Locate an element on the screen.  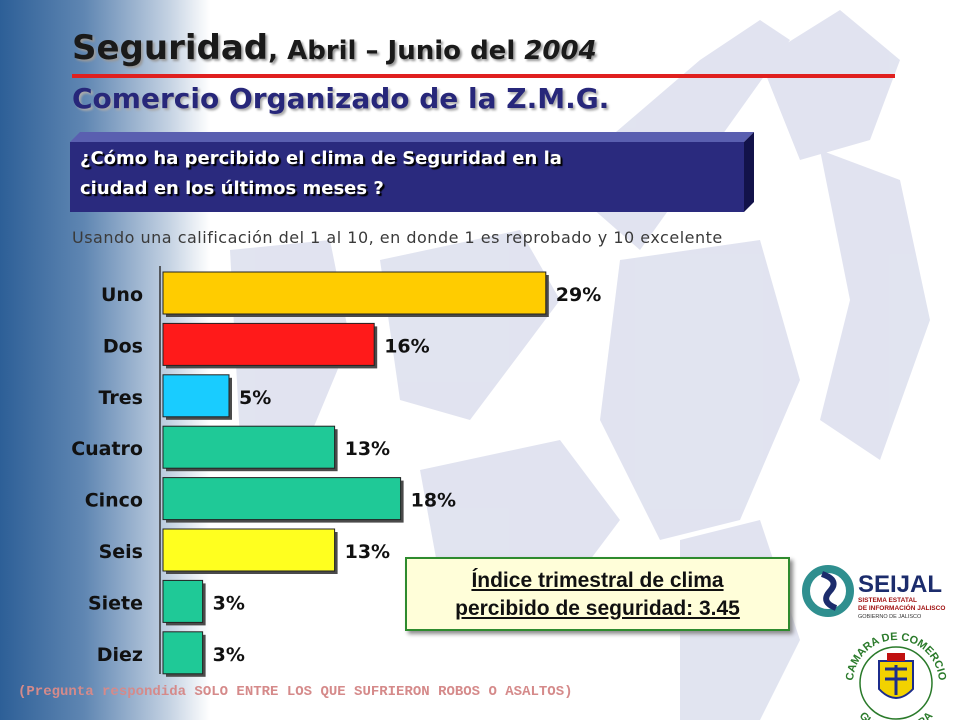
value-label-seis: 13% is located at coordinates (367, 552).